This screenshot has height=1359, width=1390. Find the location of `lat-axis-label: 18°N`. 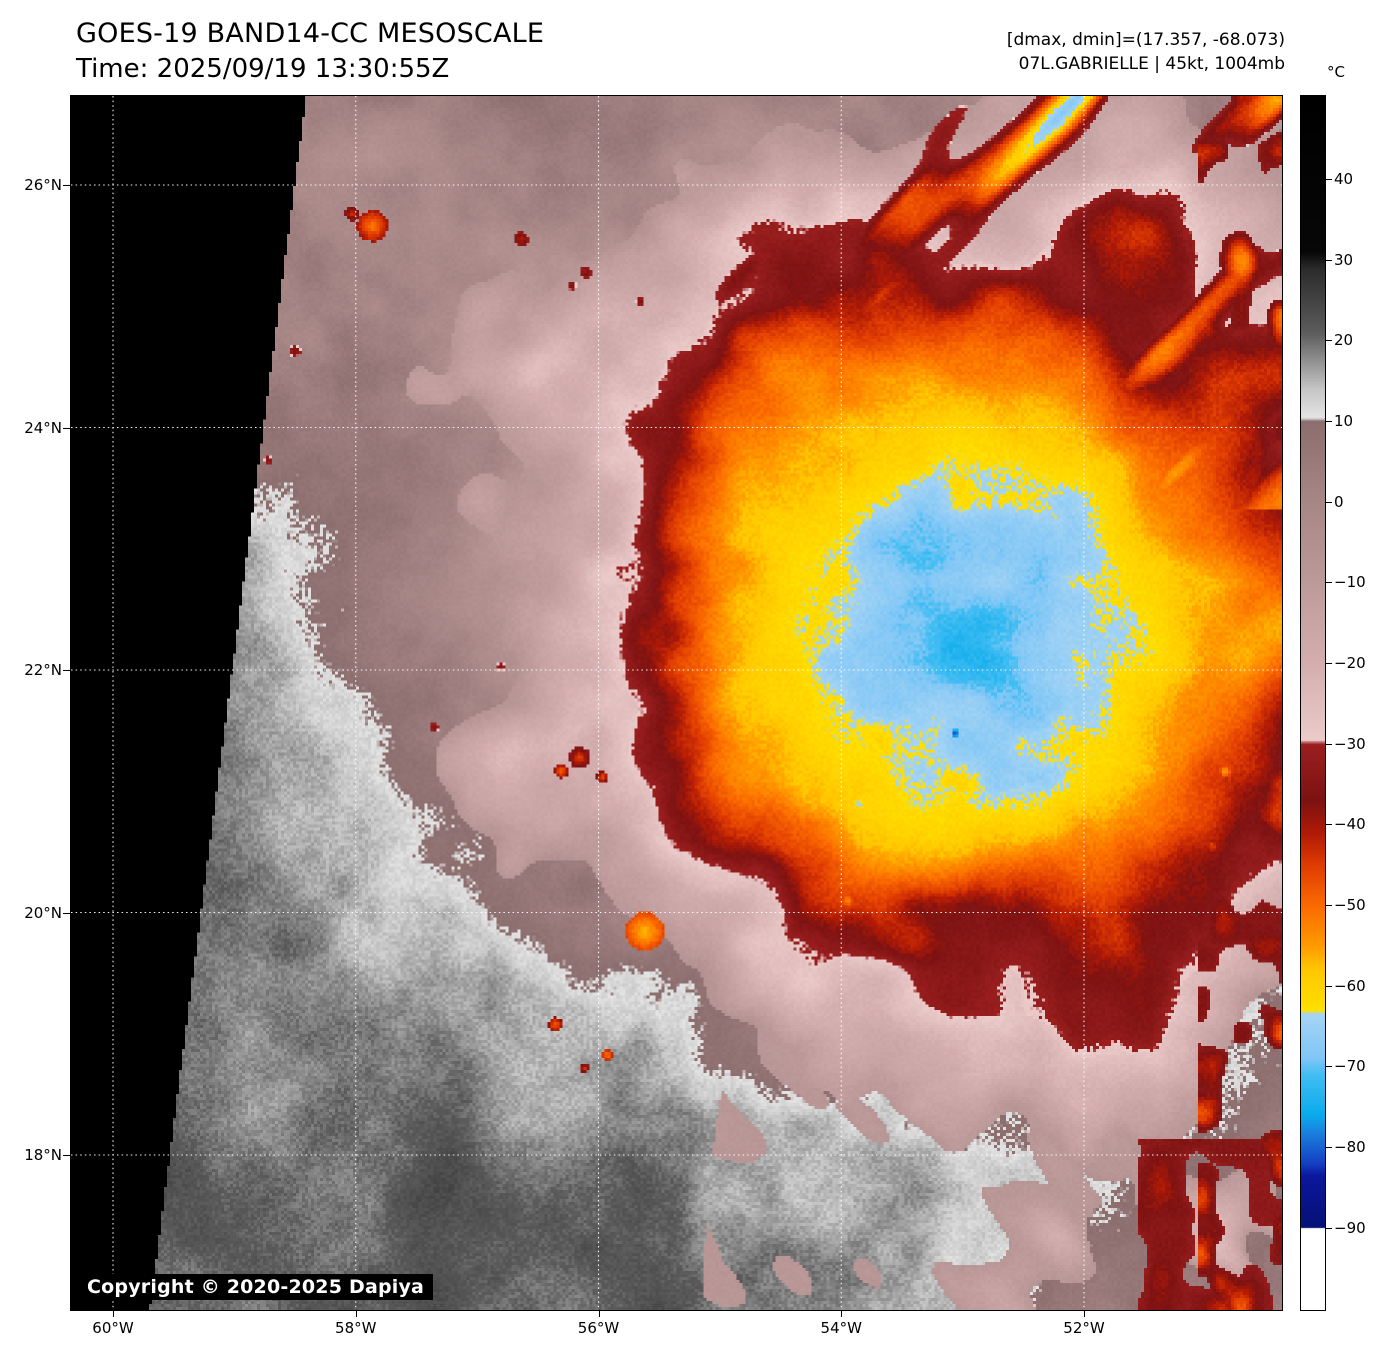

lat-axis-label: 18°N is located at coordinates (43, 1155).